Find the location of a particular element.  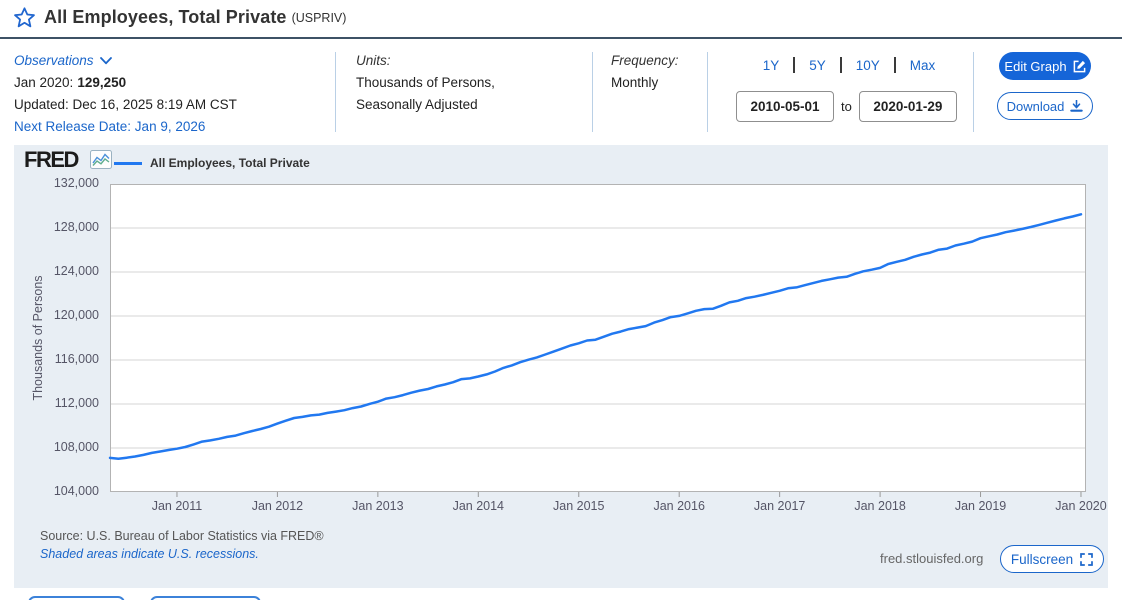

date-range: to is located at coordinates (846, 106).